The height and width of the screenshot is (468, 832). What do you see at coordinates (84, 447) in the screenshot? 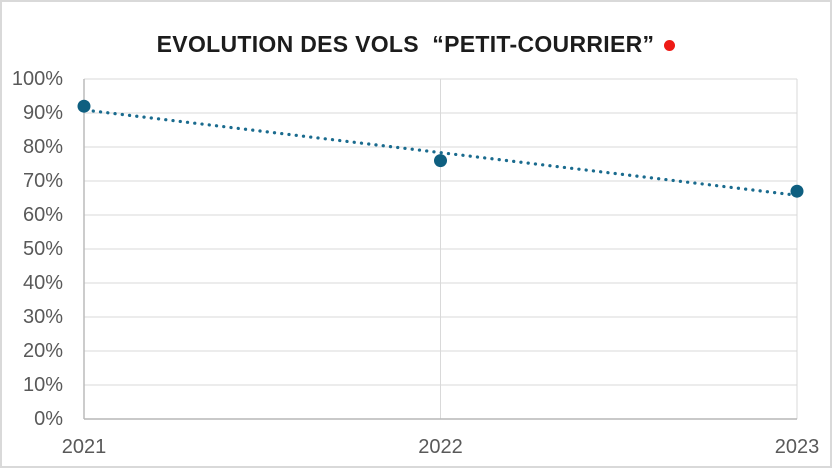
I see `x-tick-label: 2021` at bounding box center [84, 447].